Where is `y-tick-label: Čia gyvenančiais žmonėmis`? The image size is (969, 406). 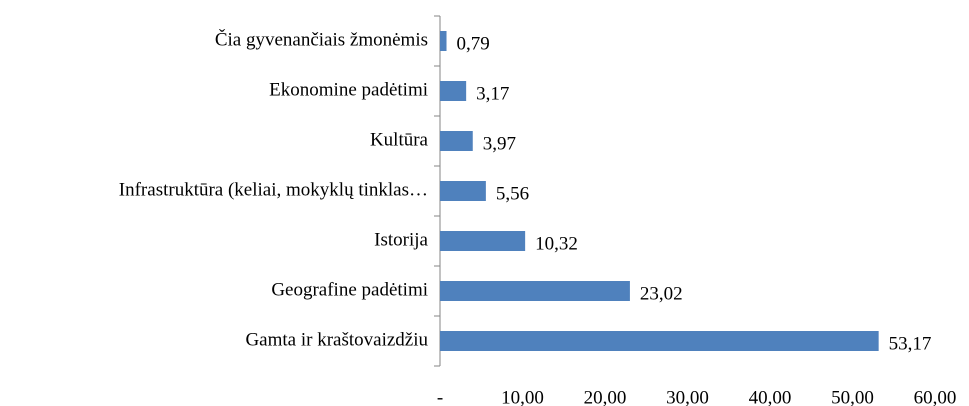 y-tick-label: Čia gyvenančiais žmonėmis is located at coordinates (321, 39).